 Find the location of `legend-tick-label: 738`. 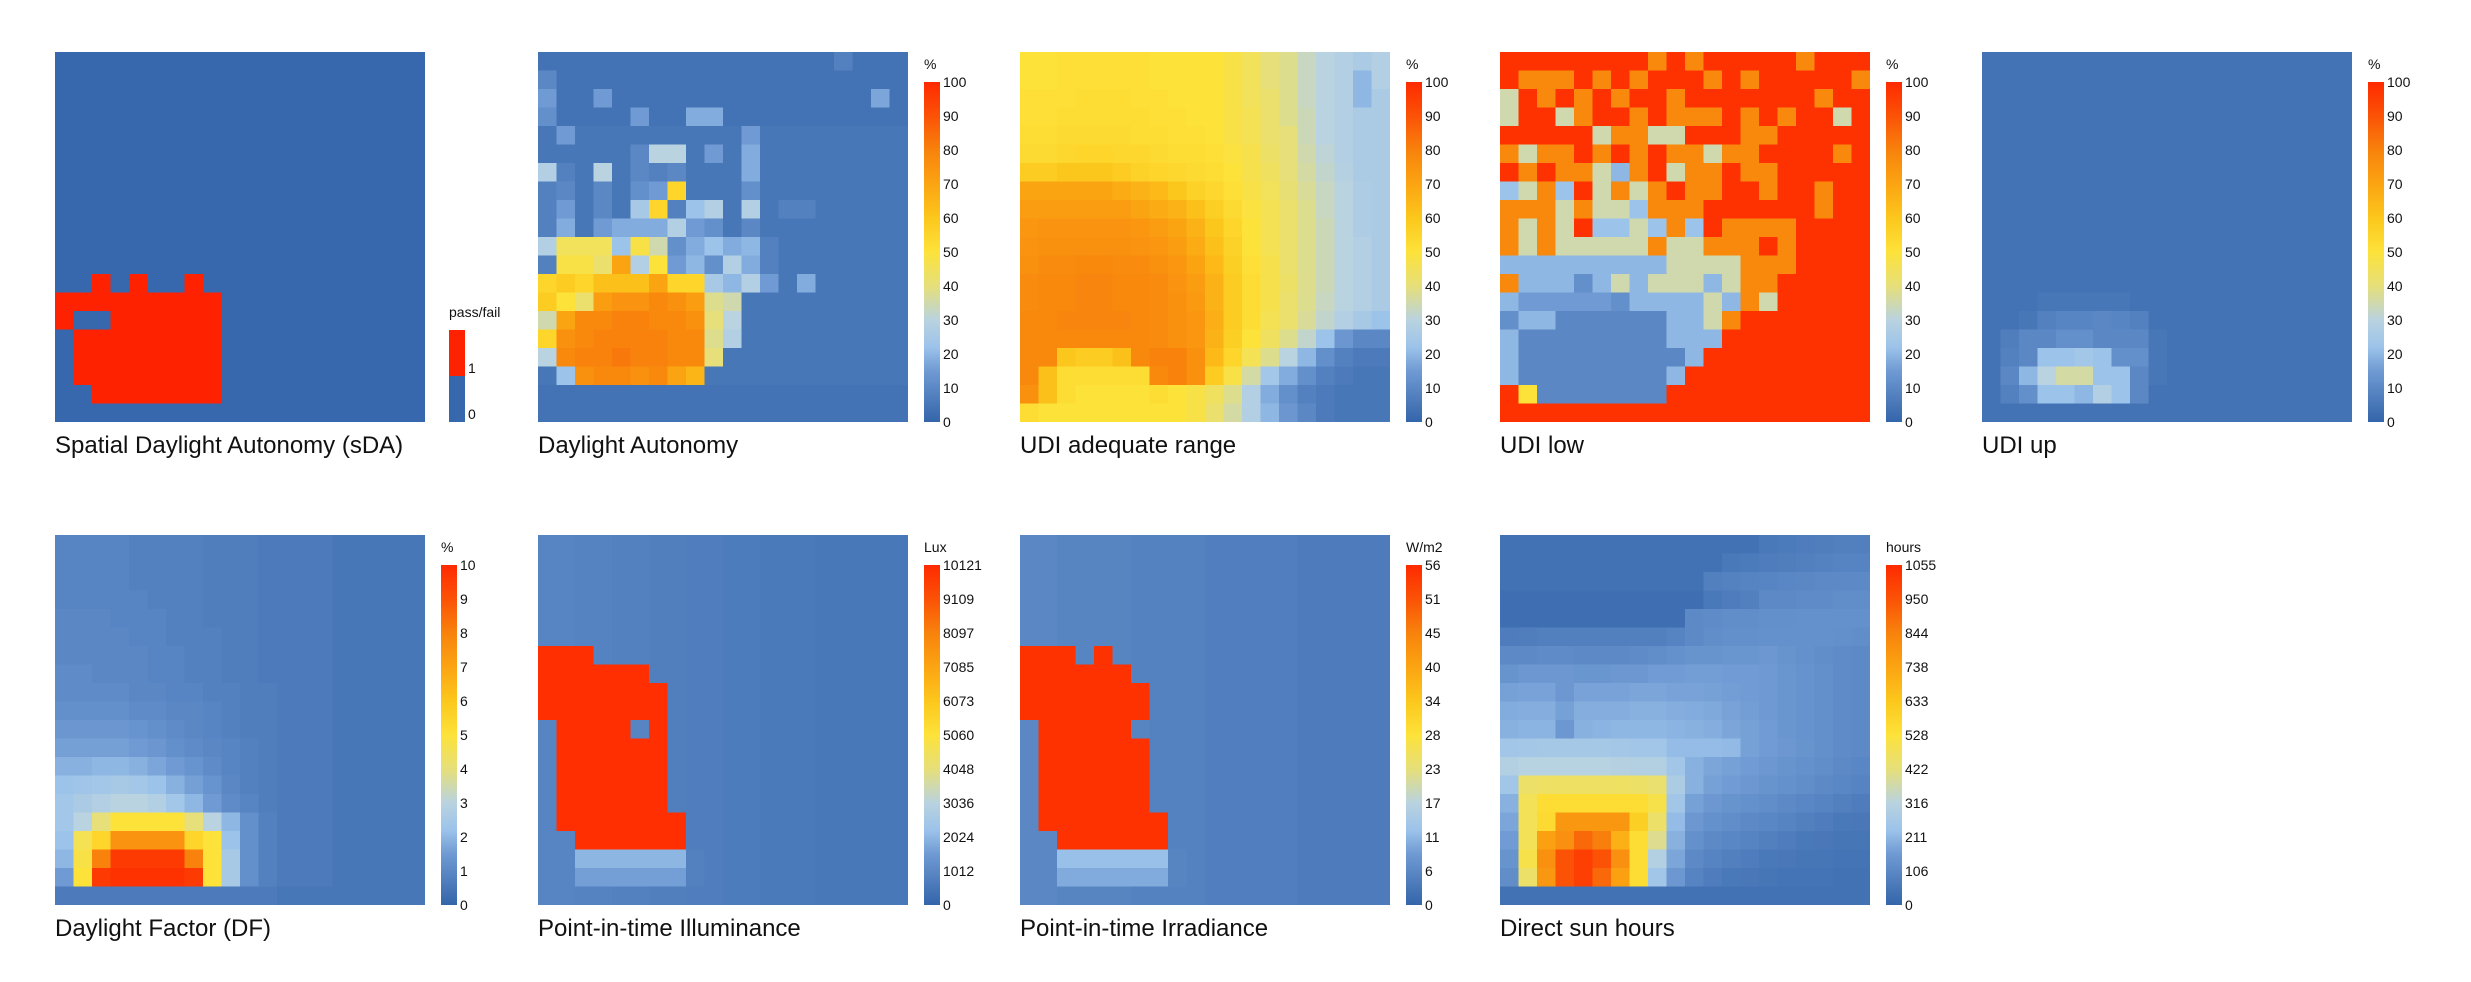

legend-tick-label: 738 is located at coordinates (1917, 667).